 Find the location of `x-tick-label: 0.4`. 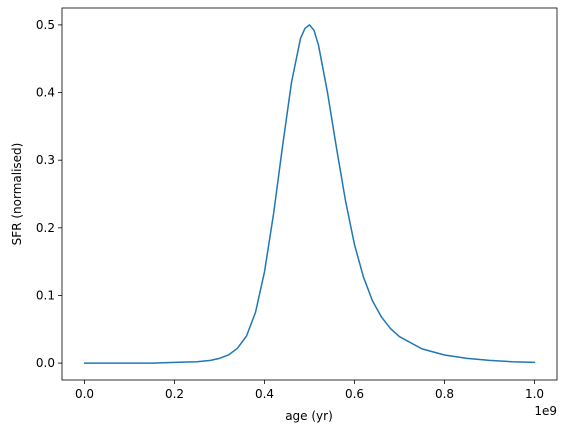

x-tick-label: 0.4 is located at coordinates (264, 394).